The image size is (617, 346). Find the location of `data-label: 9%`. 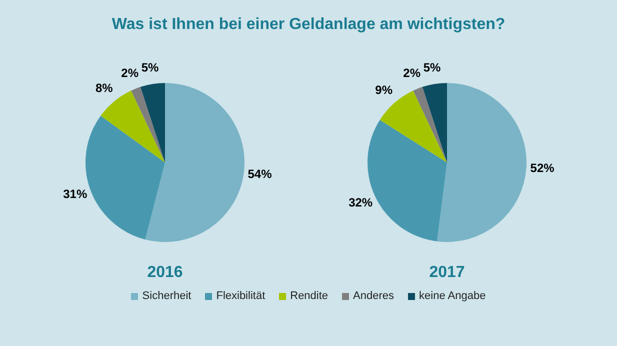

data-label: 9% is located at coordinates (384, 90).